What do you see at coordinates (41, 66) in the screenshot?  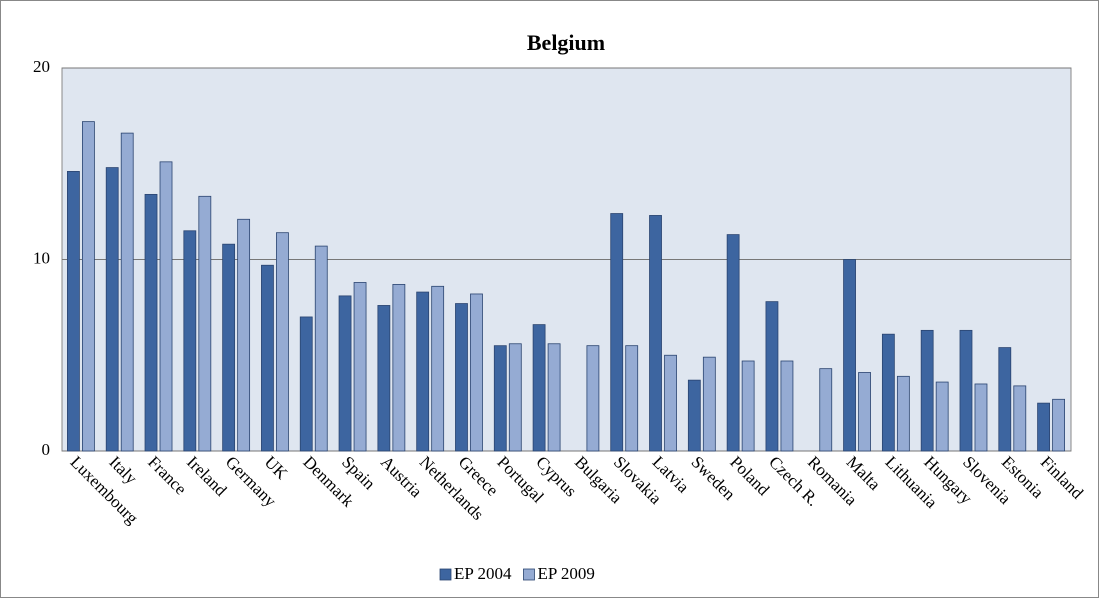 I see `y-tick-label: 20` at bounding box center [41, 66].